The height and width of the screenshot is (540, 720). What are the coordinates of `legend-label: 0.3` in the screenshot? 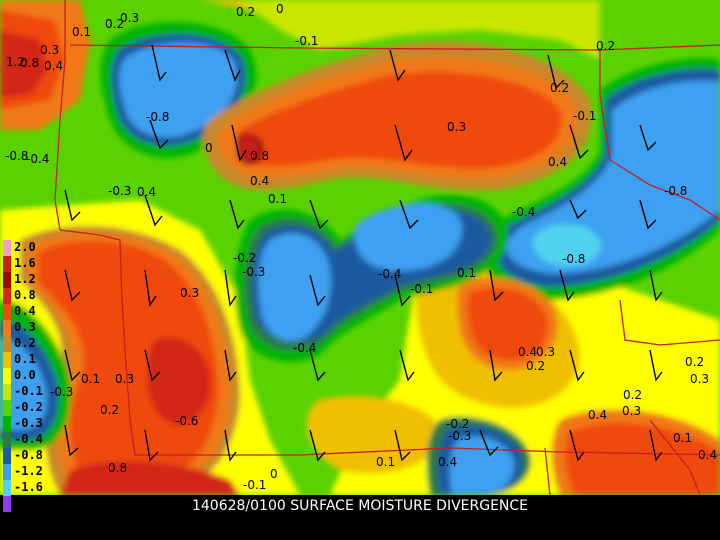 It's located at (25, 327).